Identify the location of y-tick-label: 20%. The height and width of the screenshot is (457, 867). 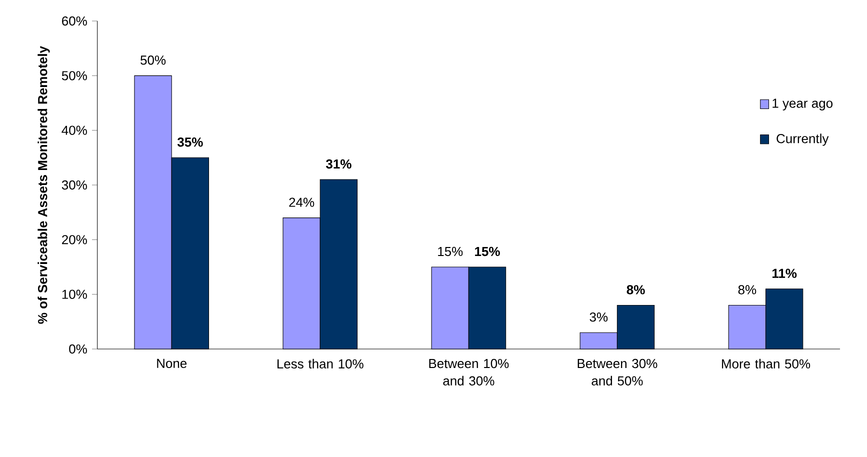
(74, 239).